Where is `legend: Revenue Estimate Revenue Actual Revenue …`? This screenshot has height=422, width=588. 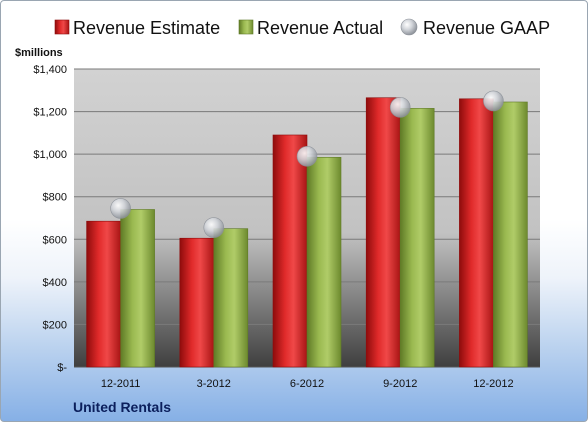
legend: Revenue Estimate Revenue Actual Revenue … is located at coordinates (302, 28).